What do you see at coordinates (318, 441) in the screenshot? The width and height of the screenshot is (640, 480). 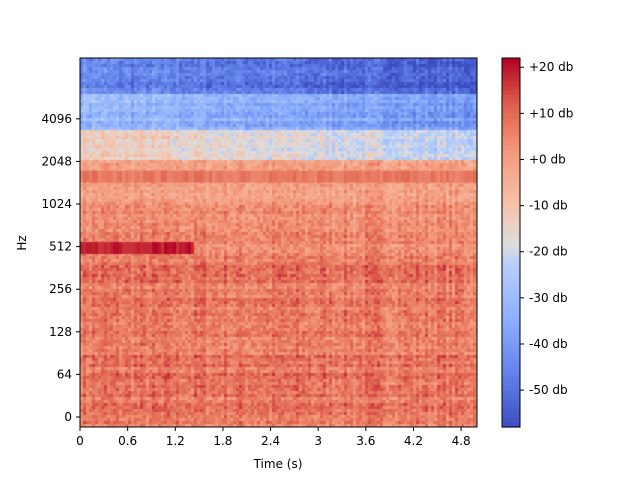 I see `x-tick-label: 3` at bounding box center [318, 441].